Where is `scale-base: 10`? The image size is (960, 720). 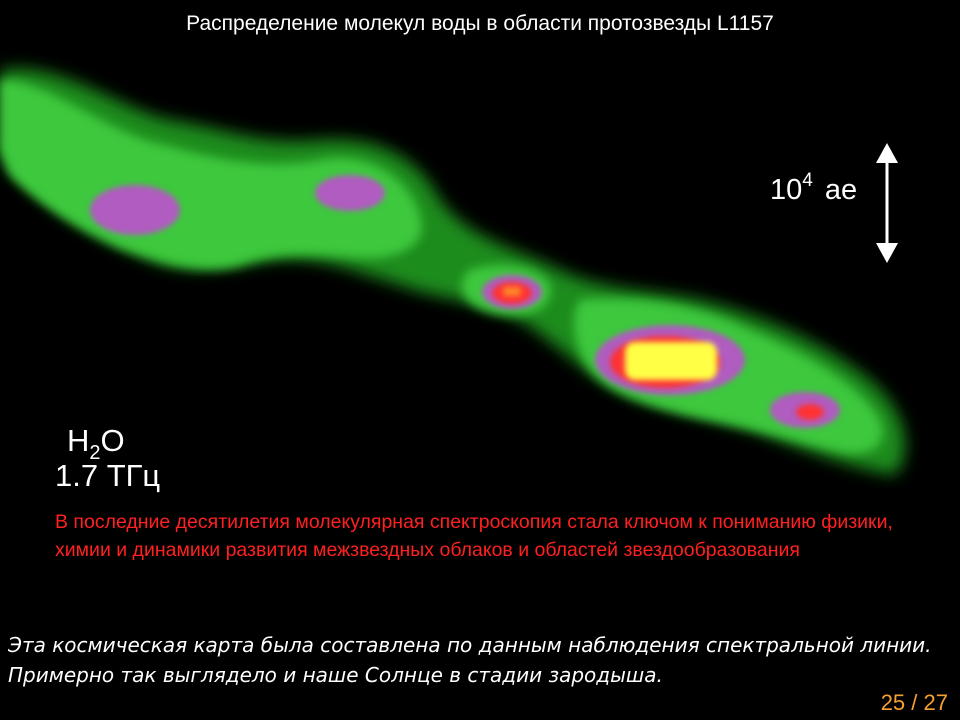 scale-base: 10 is located at coordinates (786, 190).